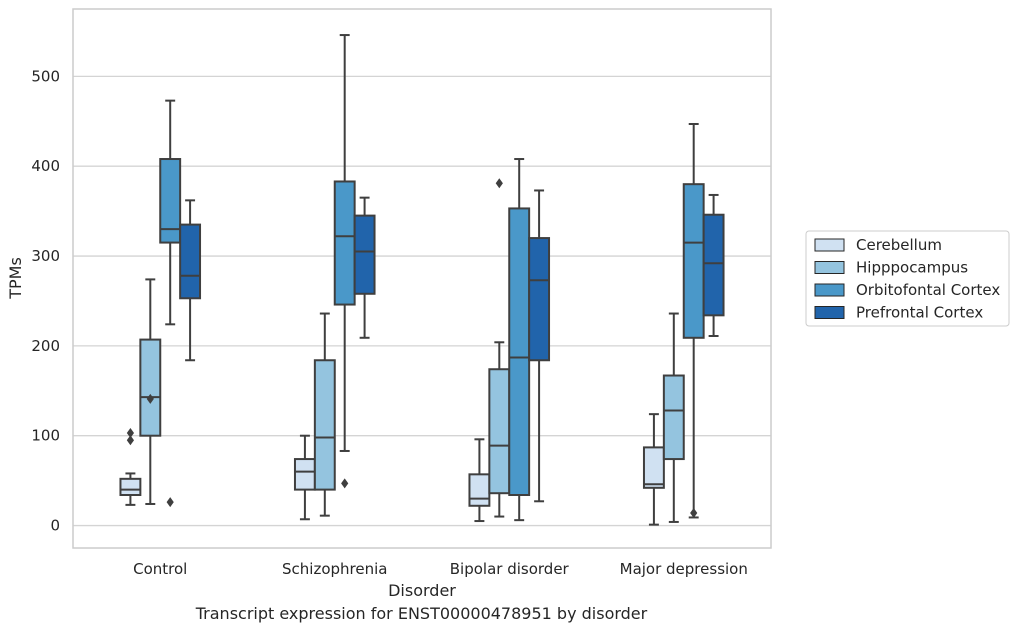  I want to click on box-cerebellum-bipolar-disorder, so click(479, 480).